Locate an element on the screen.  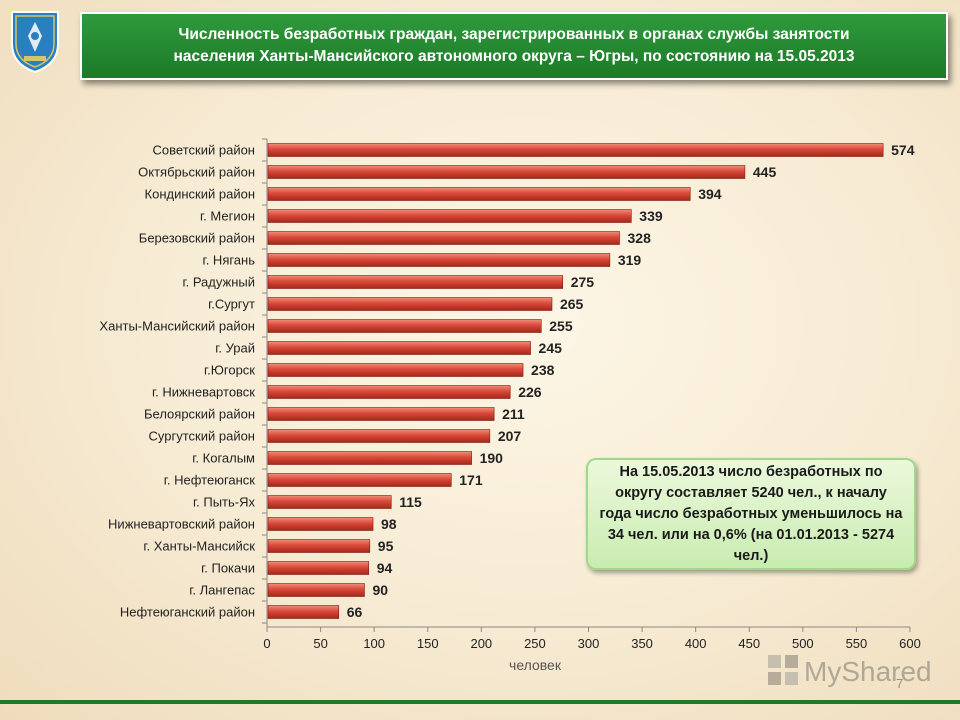
bar-value-label: 574 is located at coordinates (903, 150).